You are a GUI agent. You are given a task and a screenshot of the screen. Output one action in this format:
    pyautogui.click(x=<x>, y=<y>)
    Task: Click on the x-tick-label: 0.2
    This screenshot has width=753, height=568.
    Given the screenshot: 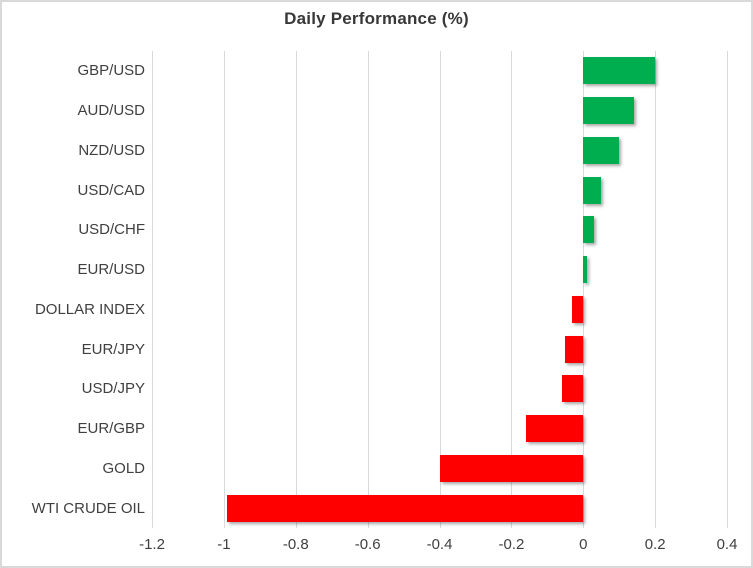 What is the action you would take?
    pyautogui.click(x=655, y=544)
    